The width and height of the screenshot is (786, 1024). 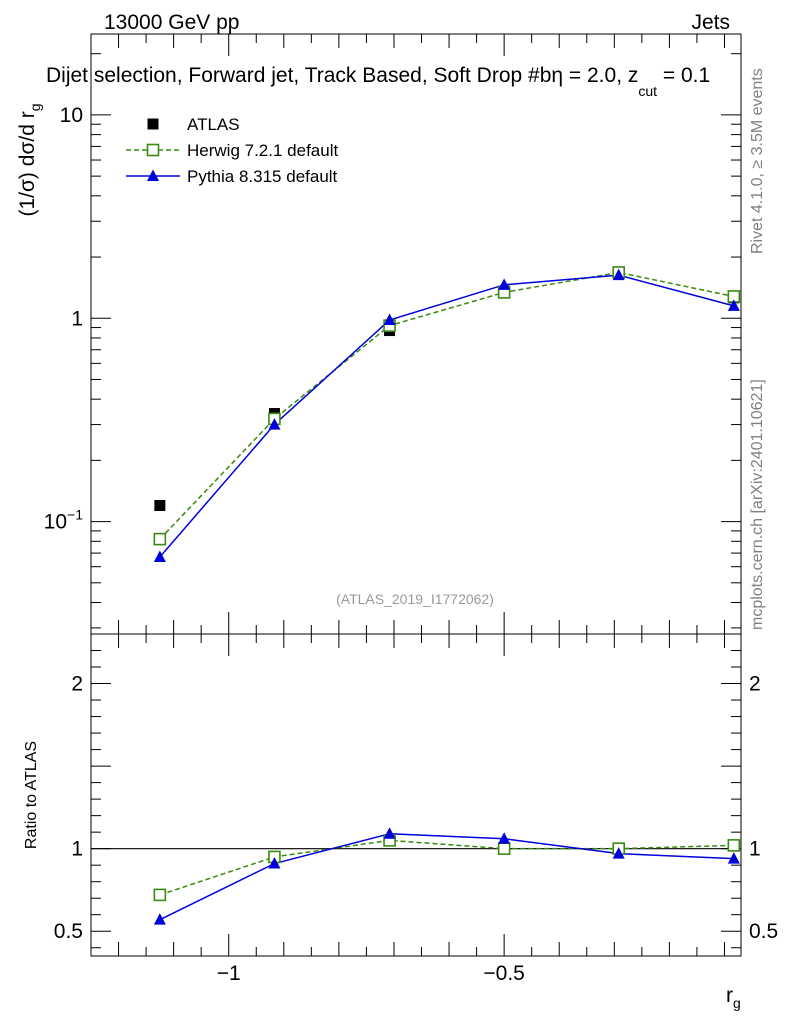 What do you see at coordinates (594, 75) in the screenshot?
I see `plot-title-suffix: η = 2.0, z` at bounding box center [594, 75].